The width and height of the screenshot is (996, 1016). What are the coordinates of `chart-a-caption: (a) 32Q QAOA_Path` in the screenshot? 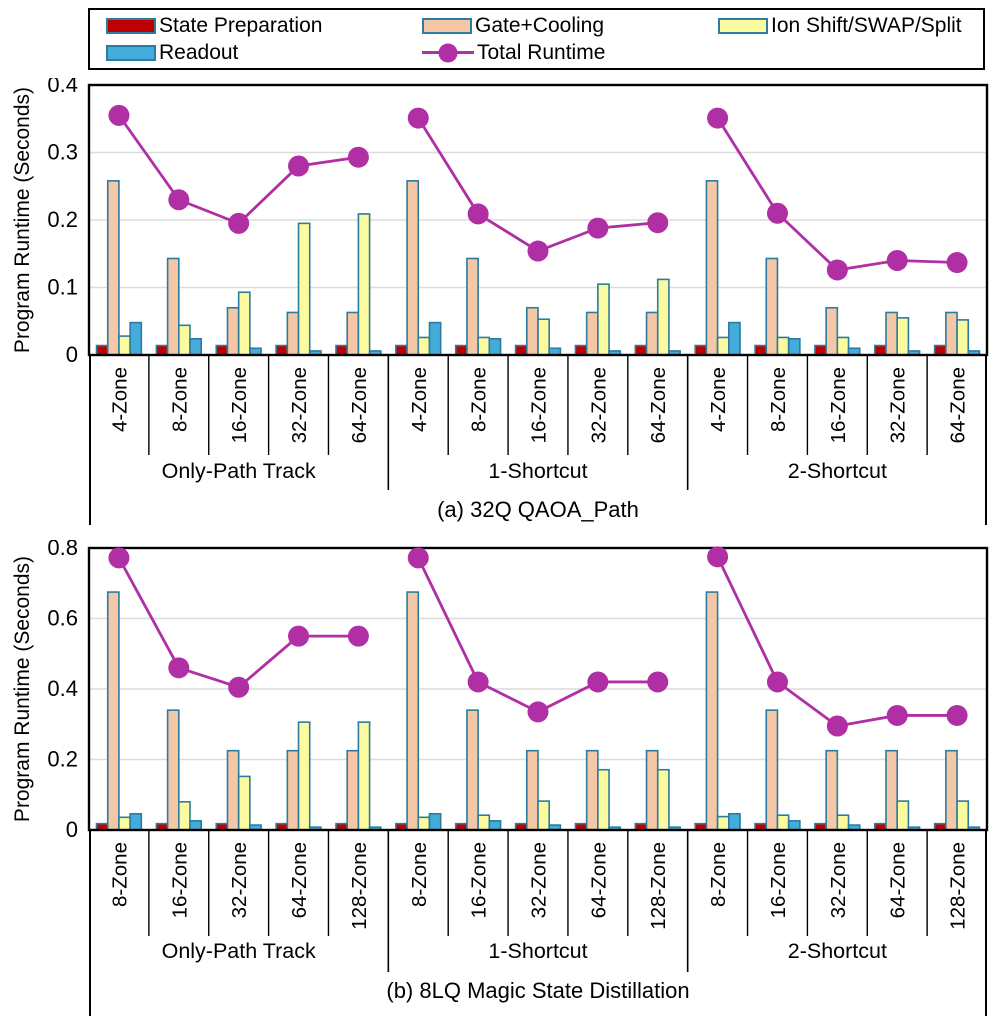 It's located at (538, 509).